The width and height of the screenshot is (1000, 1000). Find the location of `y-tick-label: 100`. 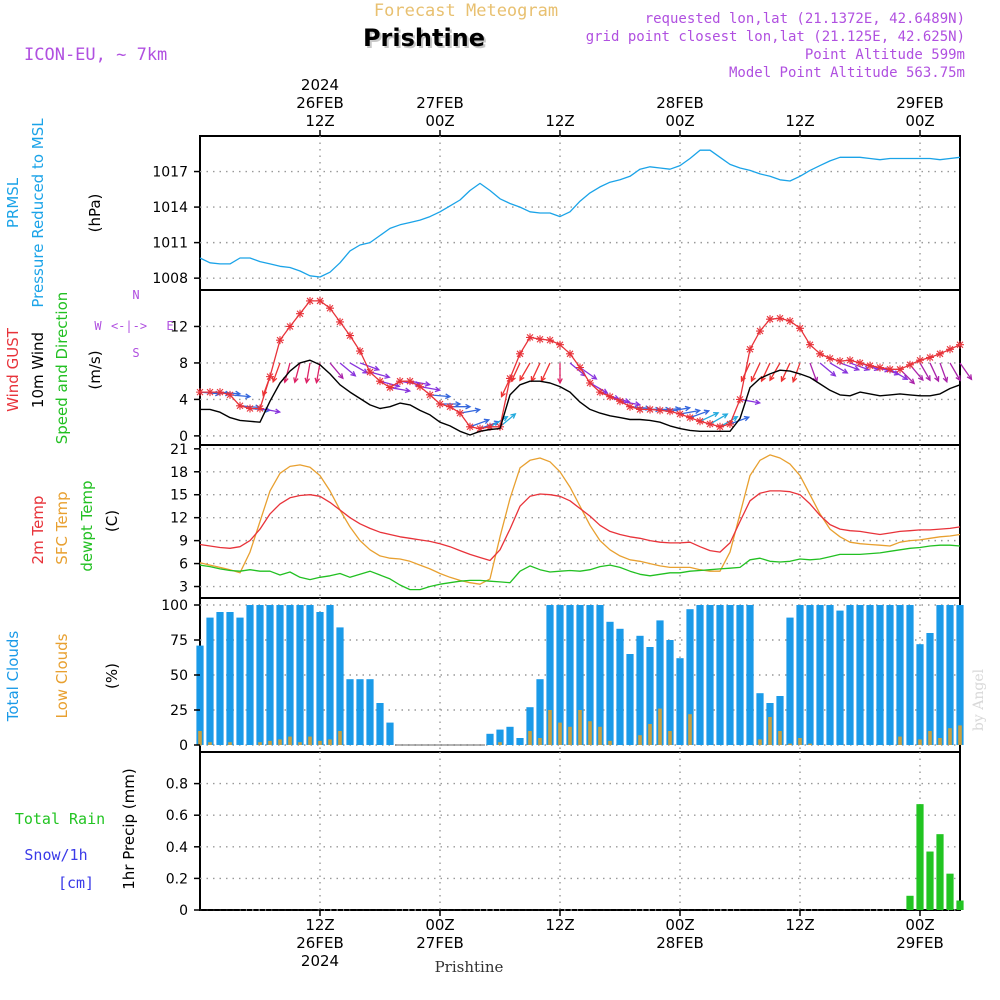

y-tick-label: 100 is located at coordinates (174, 606).